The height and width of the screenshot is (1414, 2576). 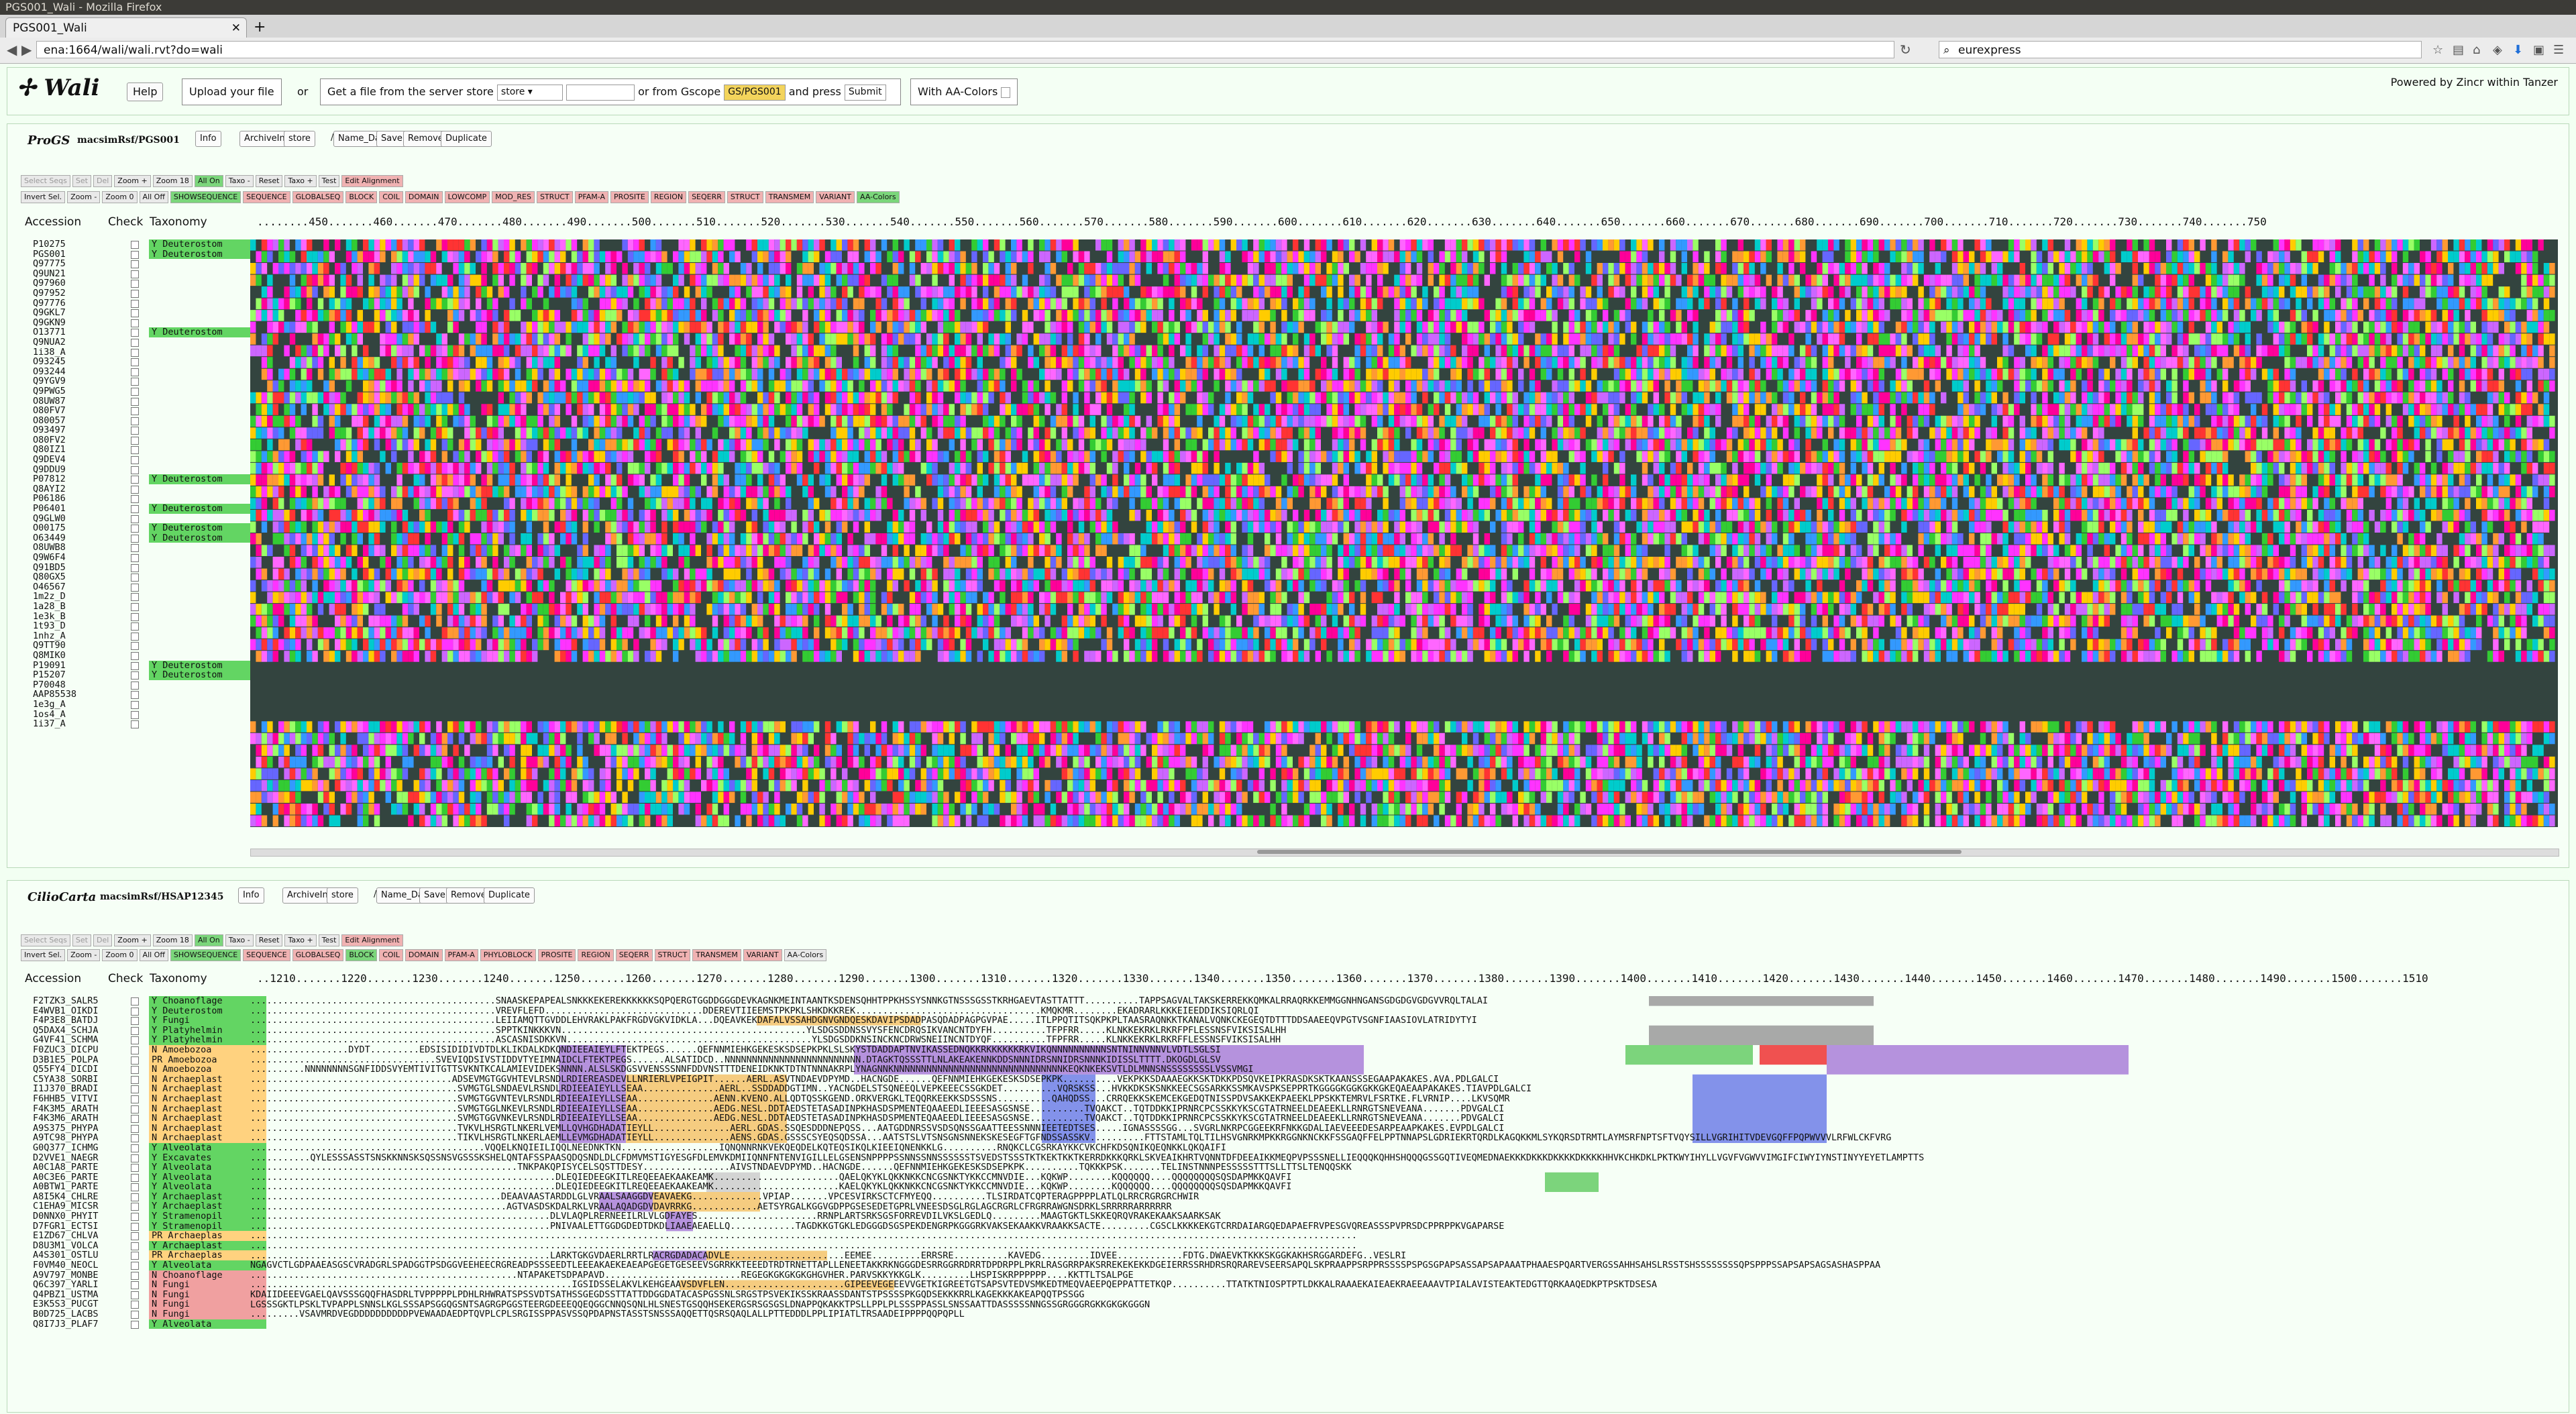 I want to click on accession-name: O93497, so click(x=49, y=430).